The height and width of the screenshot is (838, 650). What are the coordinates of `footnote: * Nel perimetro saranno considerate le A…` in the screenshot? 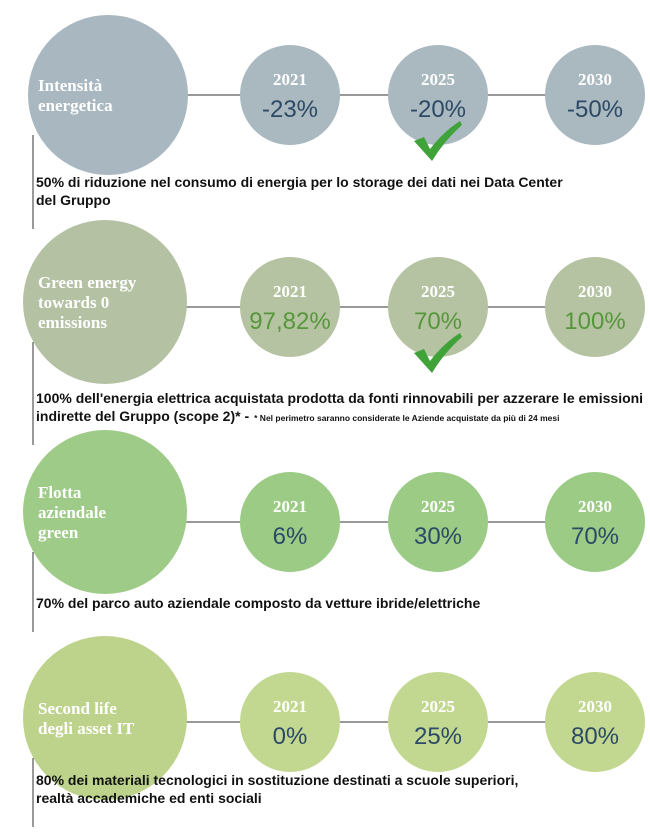 It's located at (406, 418).